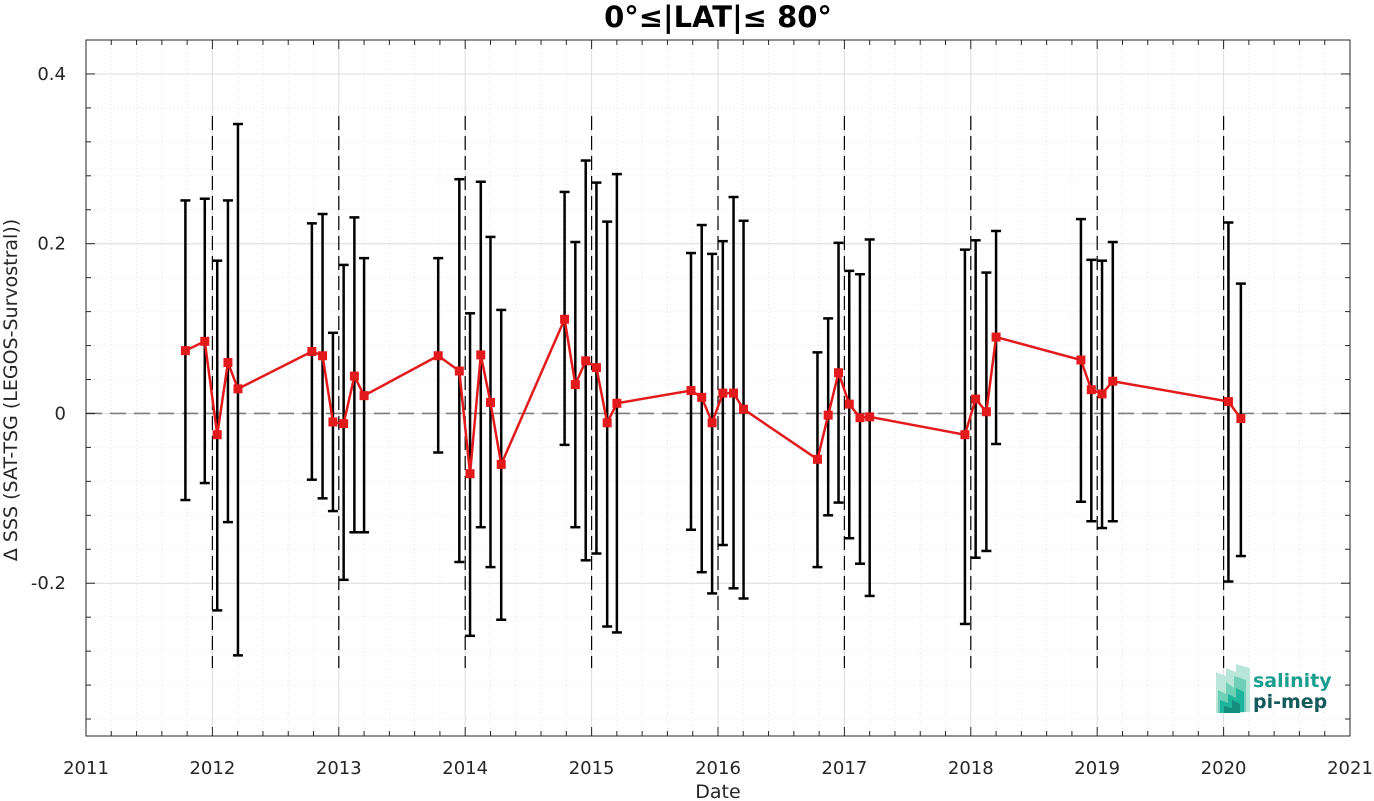  What do you see at coordinates (844, 768) in the screenshot?
I see `x-tick-label: 2017` at bounding box center [844, 768].